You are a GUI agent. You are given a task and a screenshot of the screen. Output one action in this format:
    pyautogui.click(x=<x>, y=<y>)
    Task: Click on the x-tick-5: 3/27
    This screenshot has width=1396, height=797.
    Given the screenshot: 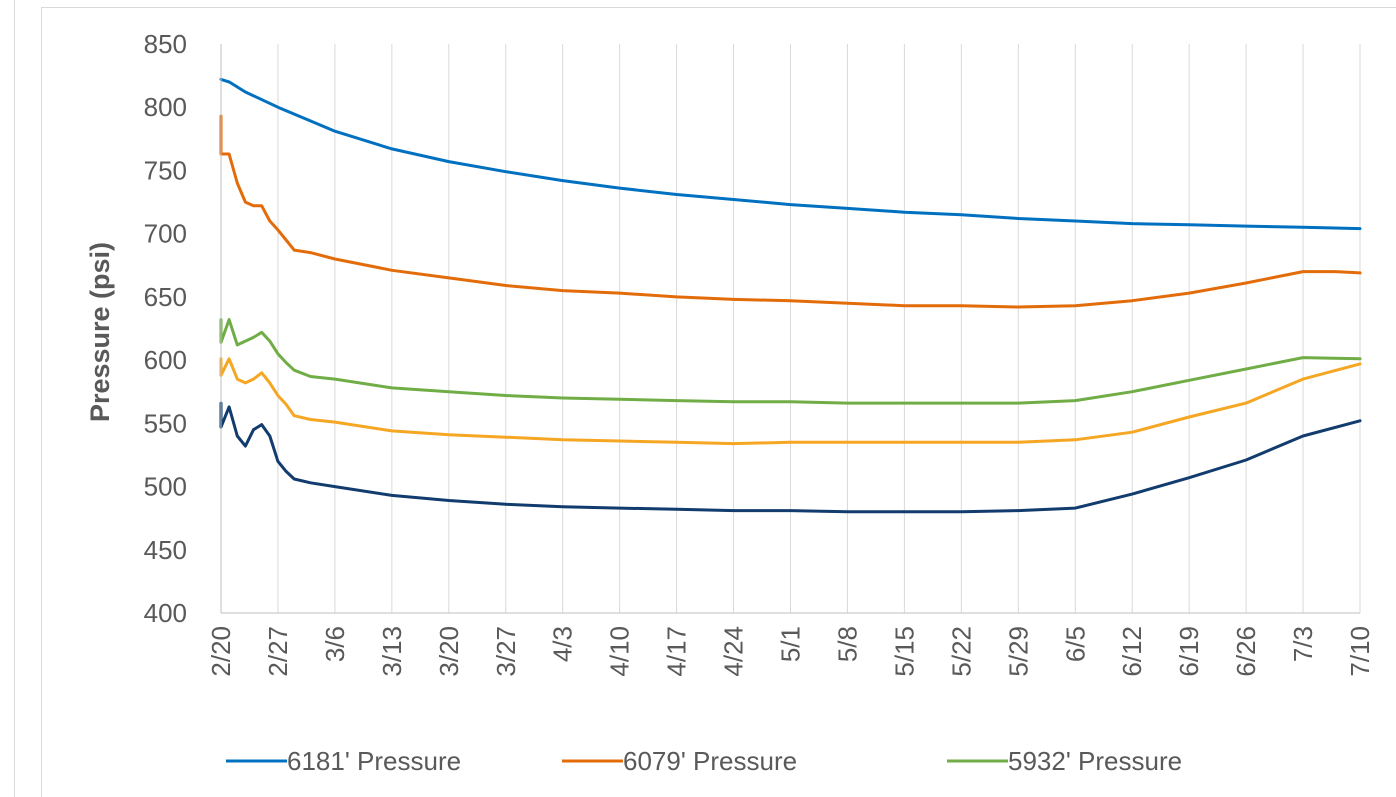 What is the action you would take?
    pyautogui.click(x=506, y=651)
    